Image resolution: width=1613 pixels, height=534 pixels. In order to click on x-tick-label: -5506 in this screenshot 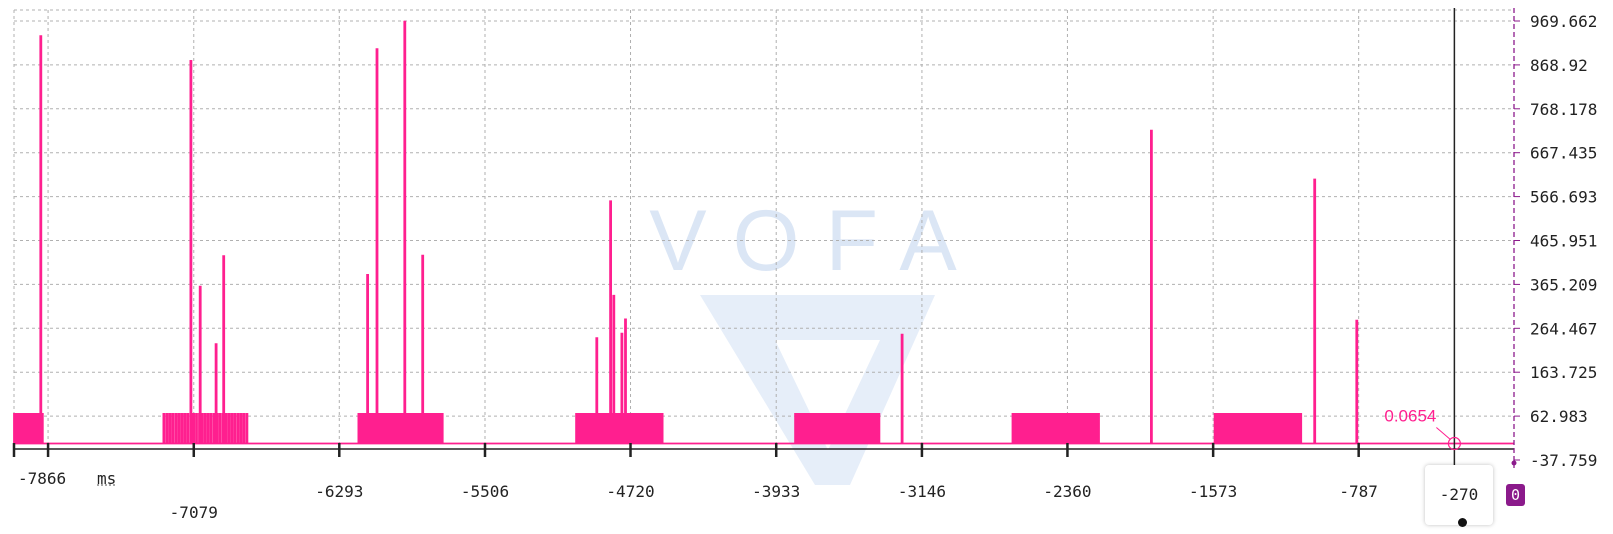, I will do `click(485, 491)`.